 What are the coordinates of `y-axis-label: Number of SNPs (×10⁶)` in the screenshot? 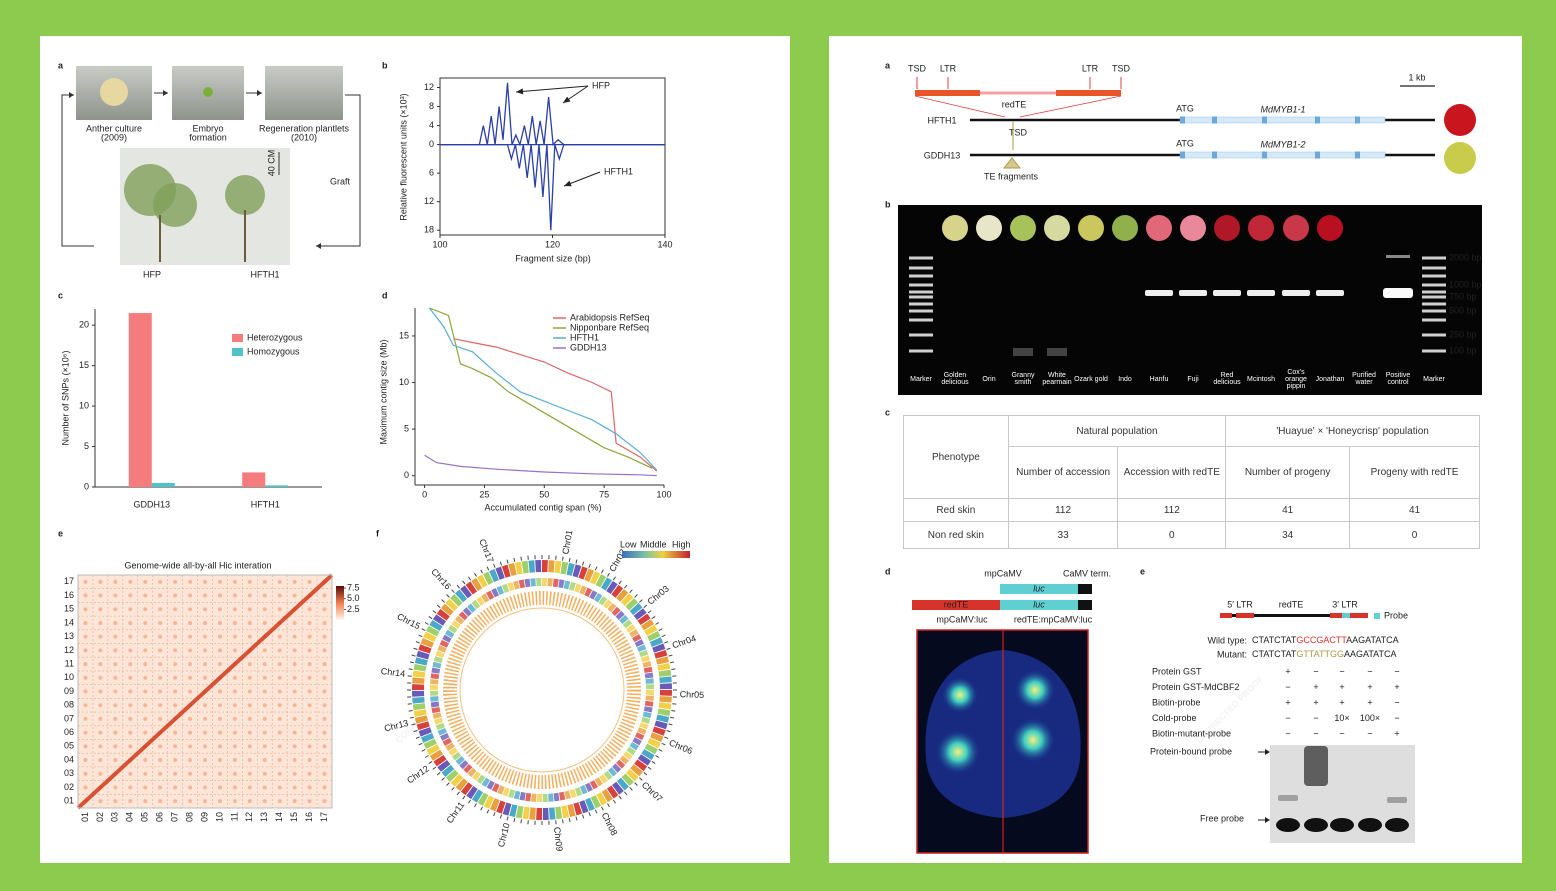 It's located at (65, 398).